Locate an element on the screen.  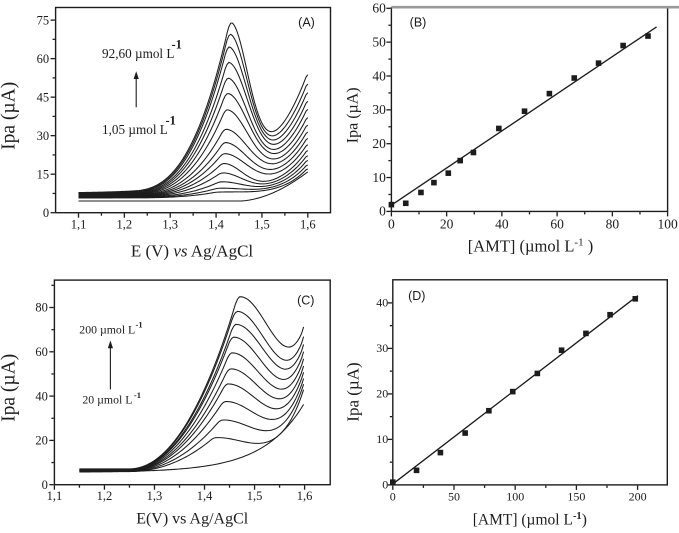
svg-text: 92,60 µmol L is located at coordinates (138, 53).